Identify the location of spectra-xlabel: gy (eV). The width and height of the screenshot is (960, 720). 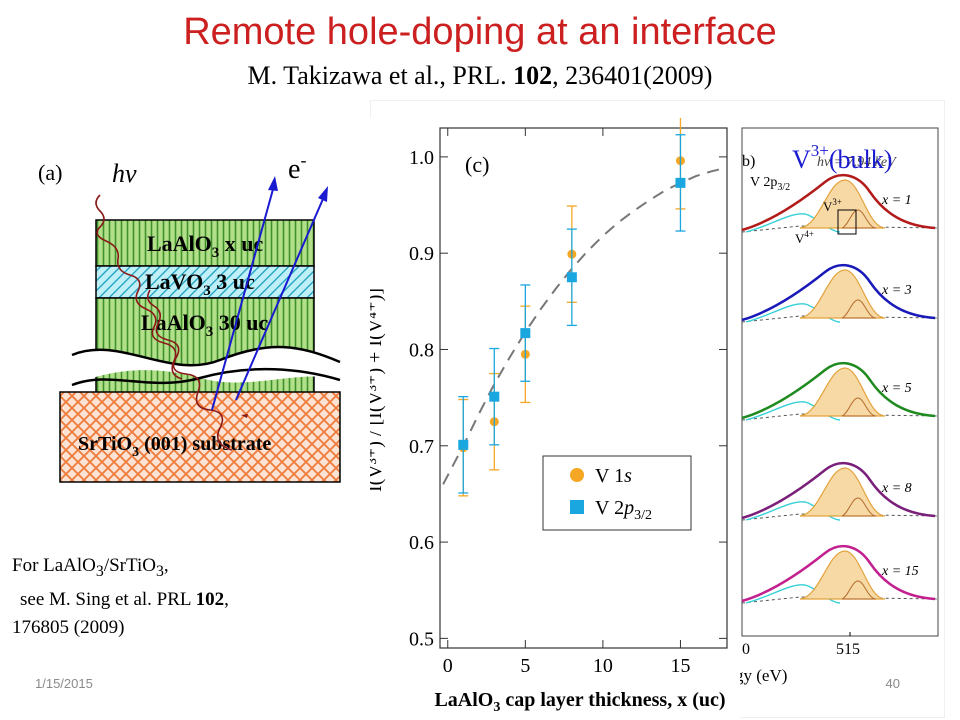
(761, 675).